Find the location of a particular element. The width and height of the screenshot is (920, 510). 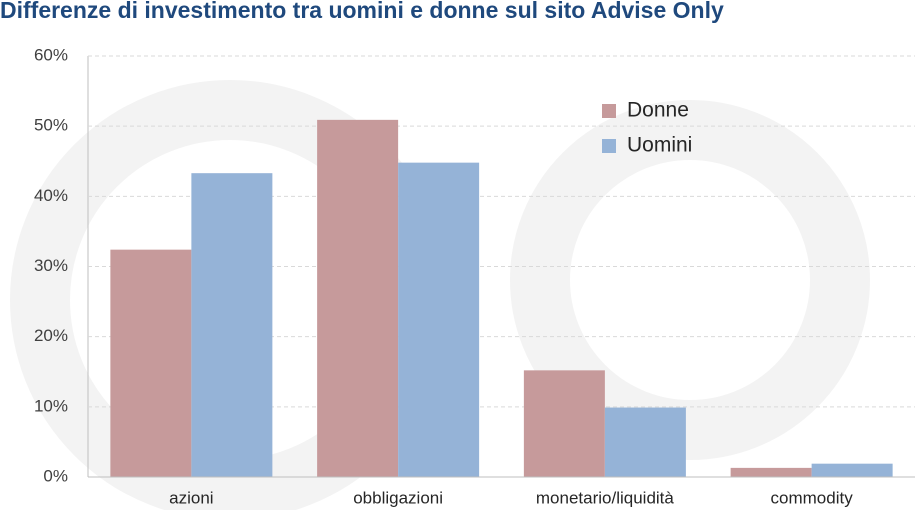

y-tick-label: 0% is located at coordinates (55, 475).